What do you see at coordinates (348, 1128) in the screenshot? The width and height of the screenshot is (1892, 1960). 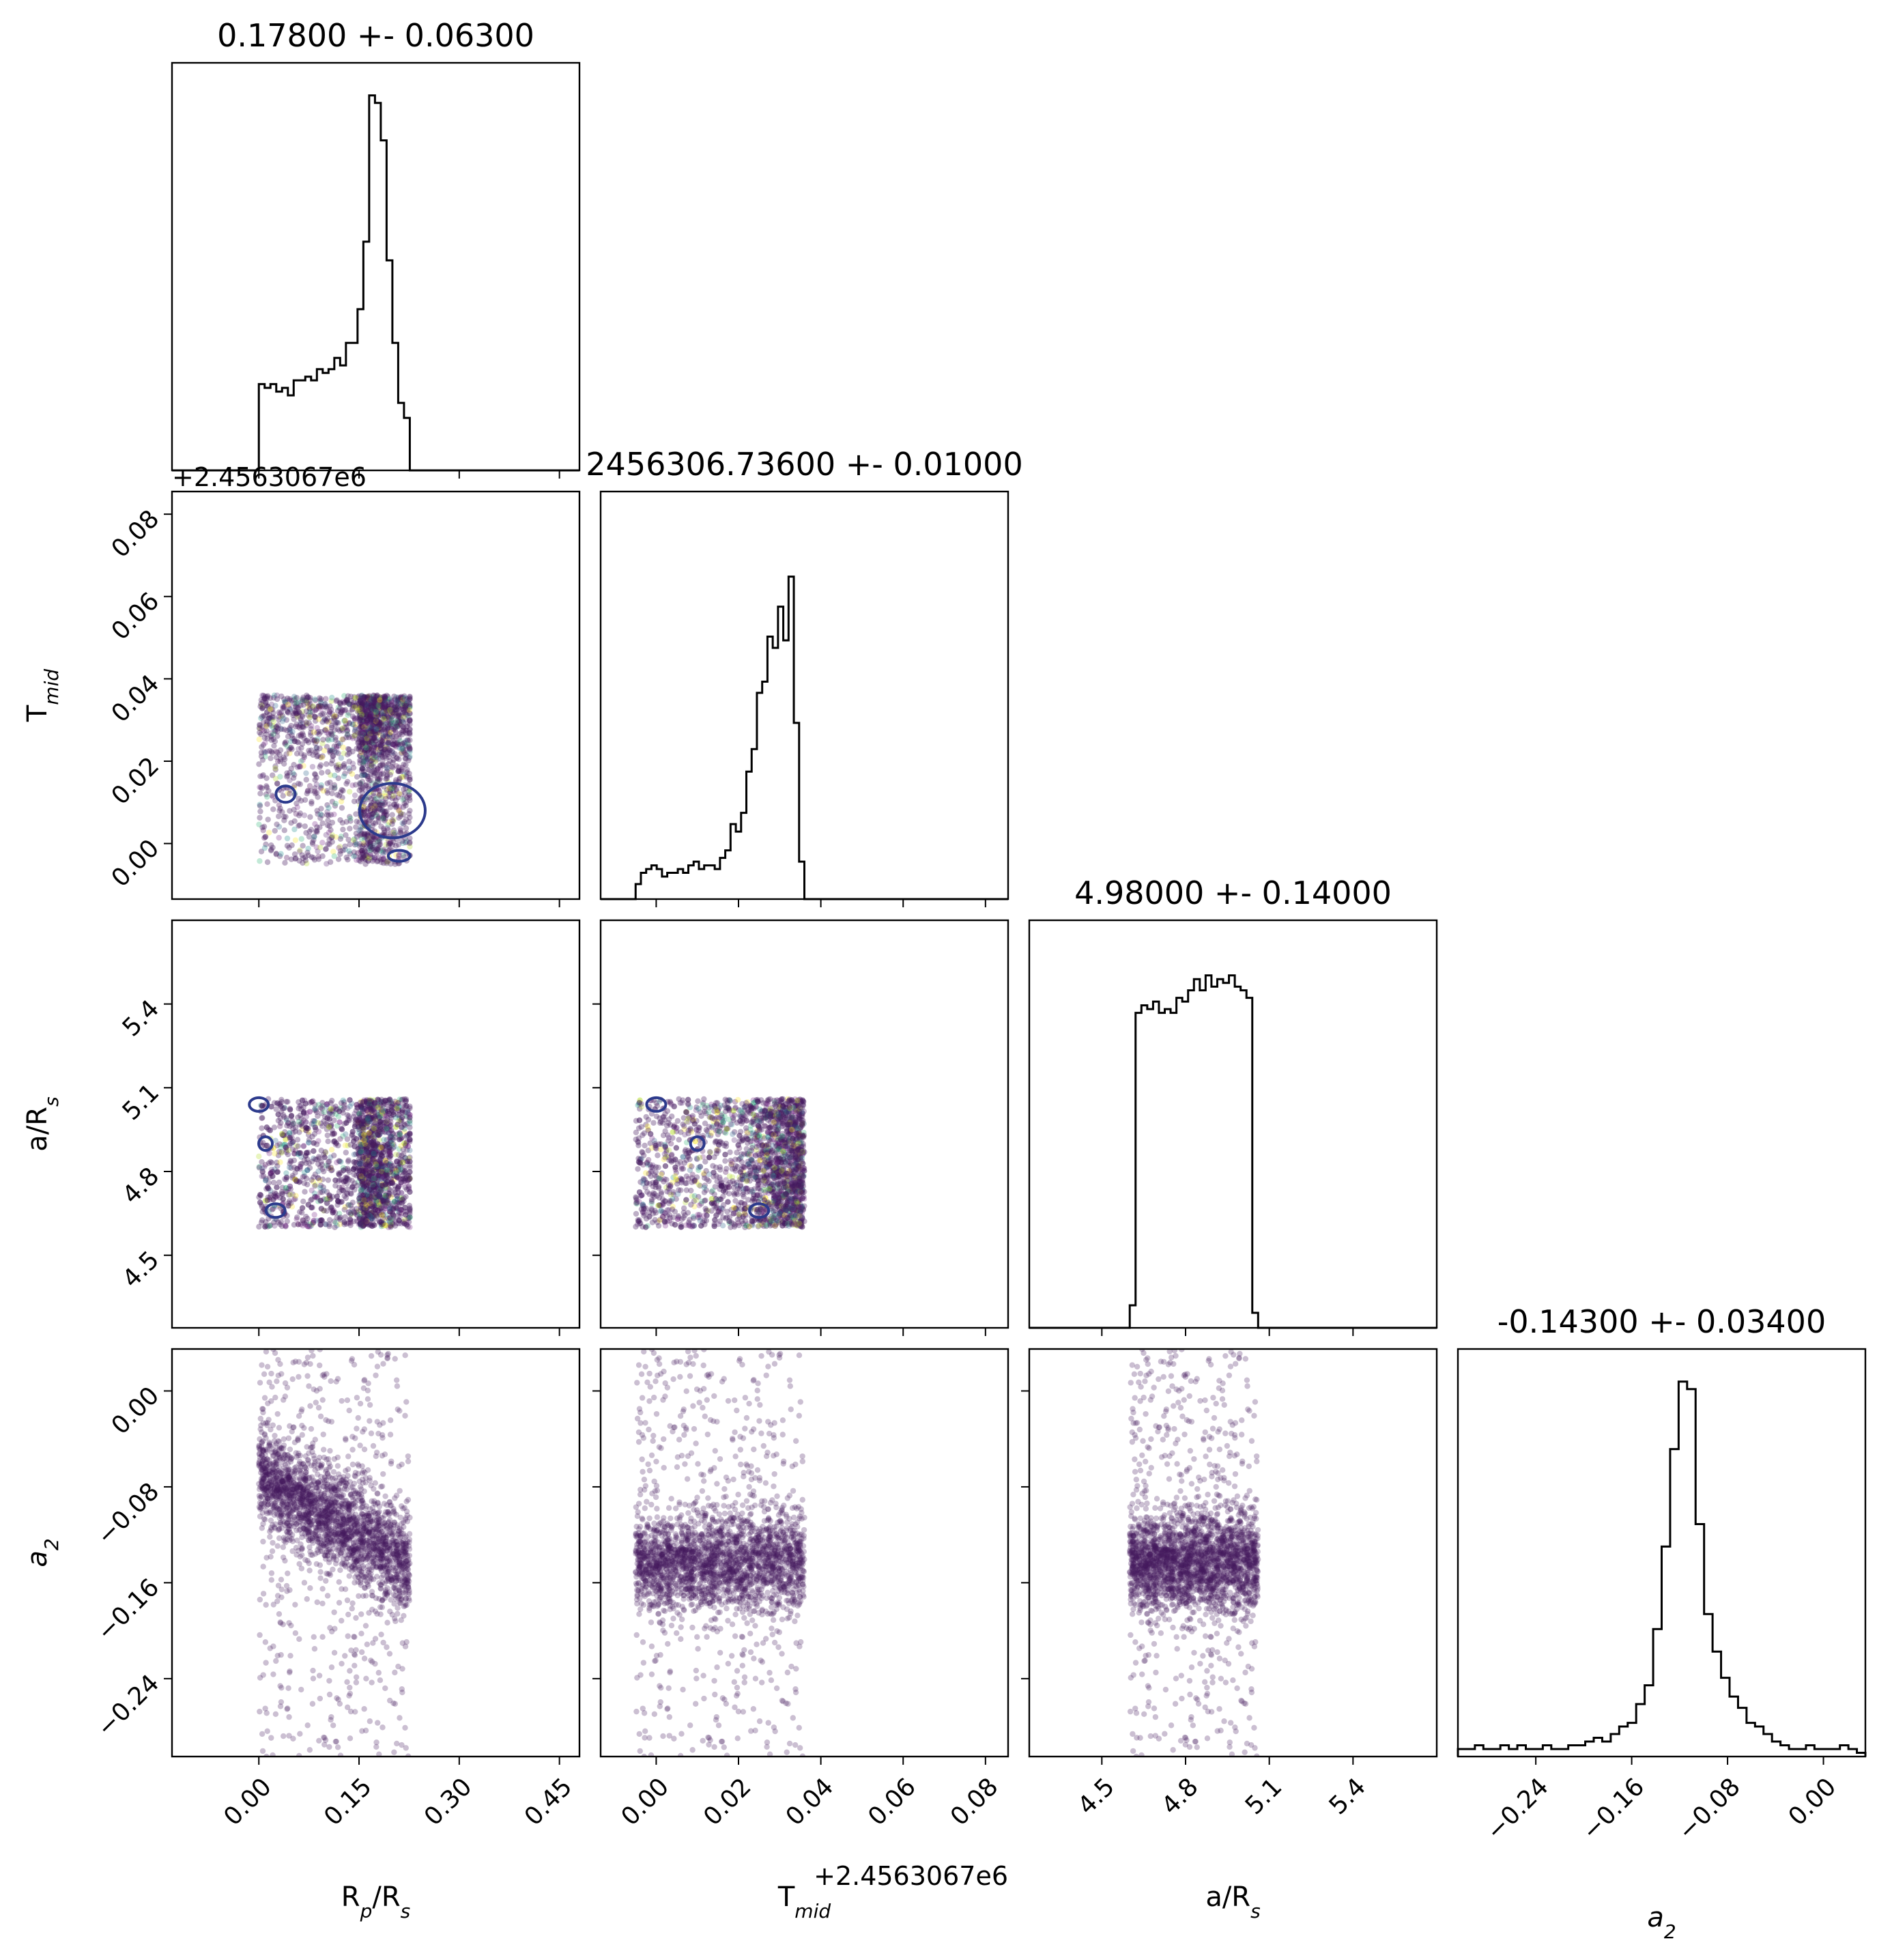 I see `panel-ars-vs-rp: 4.54.85.15.4` at bounding box center [348, 1128].